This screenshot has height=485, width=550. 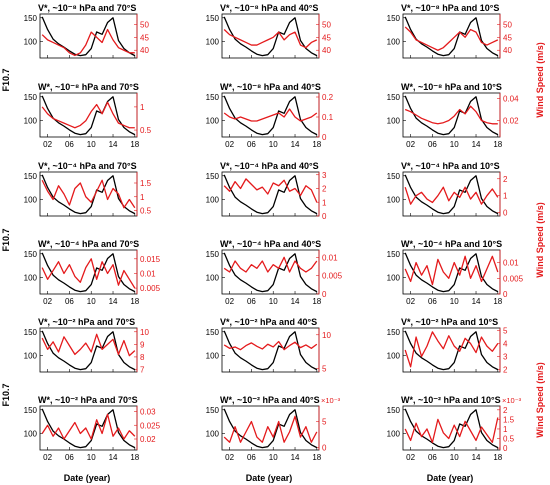 What do you see at coordinates (88, 244) in the screenshot?
I see `panel-title: W*, ~10⁻⁴ hPa and 70°S` at bounding box center [88, 244].